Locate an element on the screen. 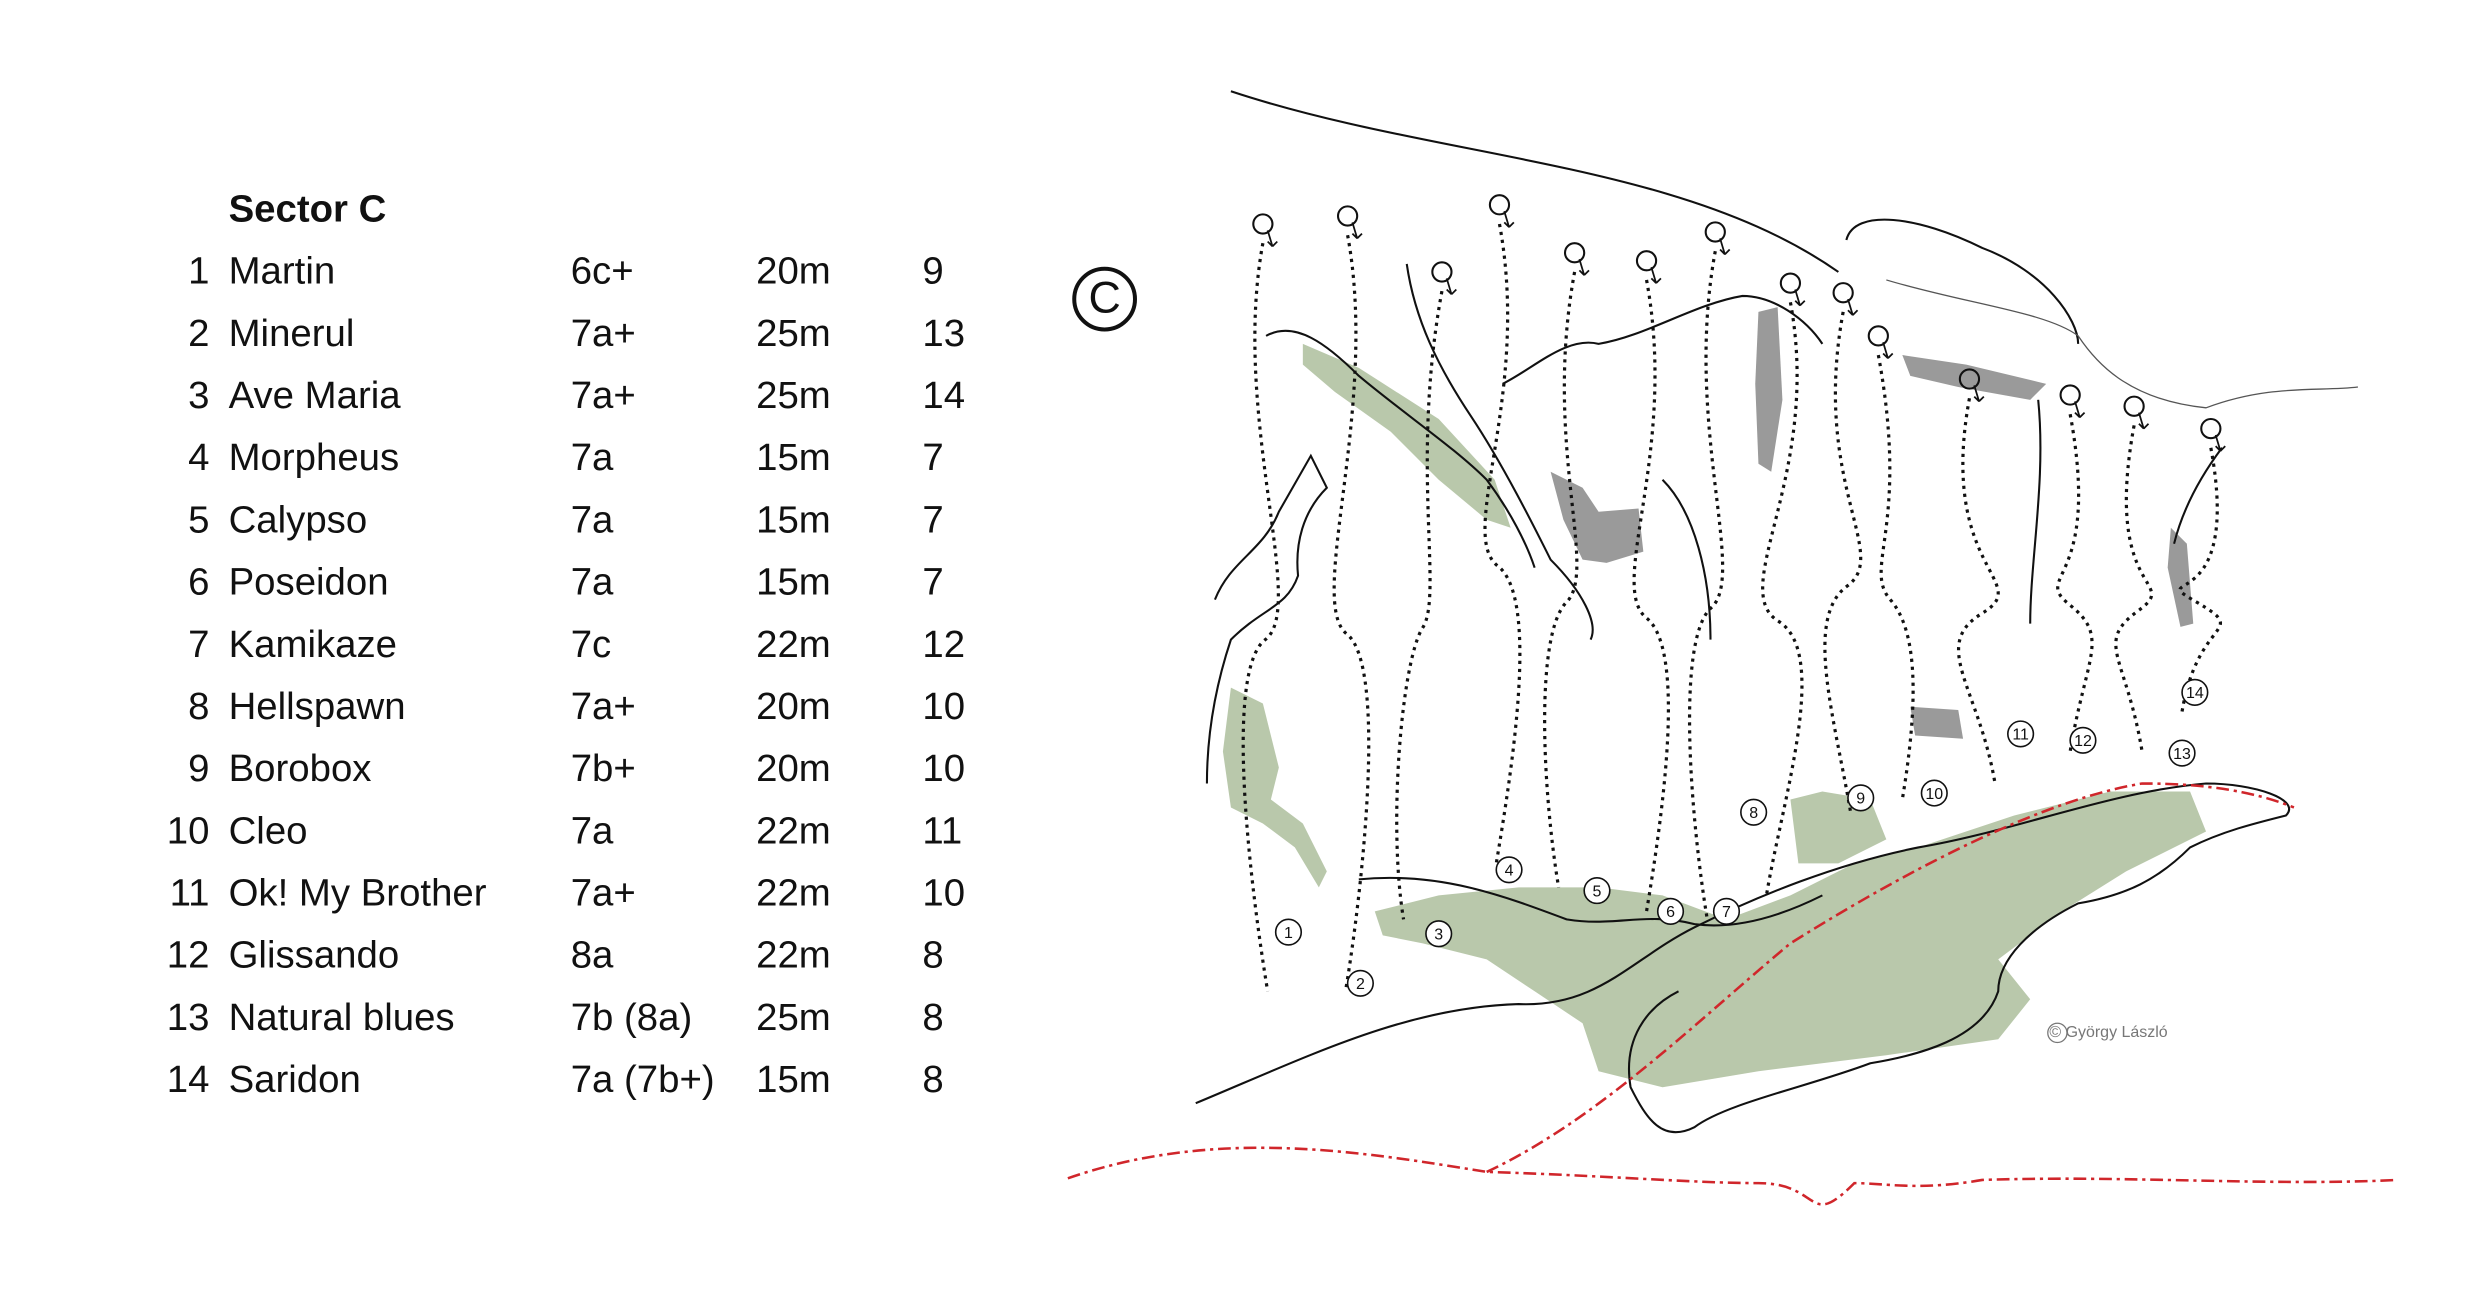  route-name: Calypso is located at coordinates (298, 519).